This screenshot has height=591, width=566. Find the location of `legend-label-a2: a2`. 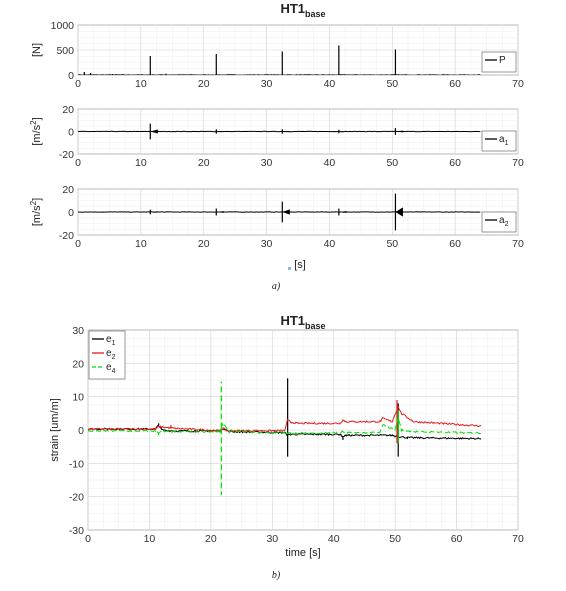

legend-label-a2: a2 is located at coordinates (504, 221).